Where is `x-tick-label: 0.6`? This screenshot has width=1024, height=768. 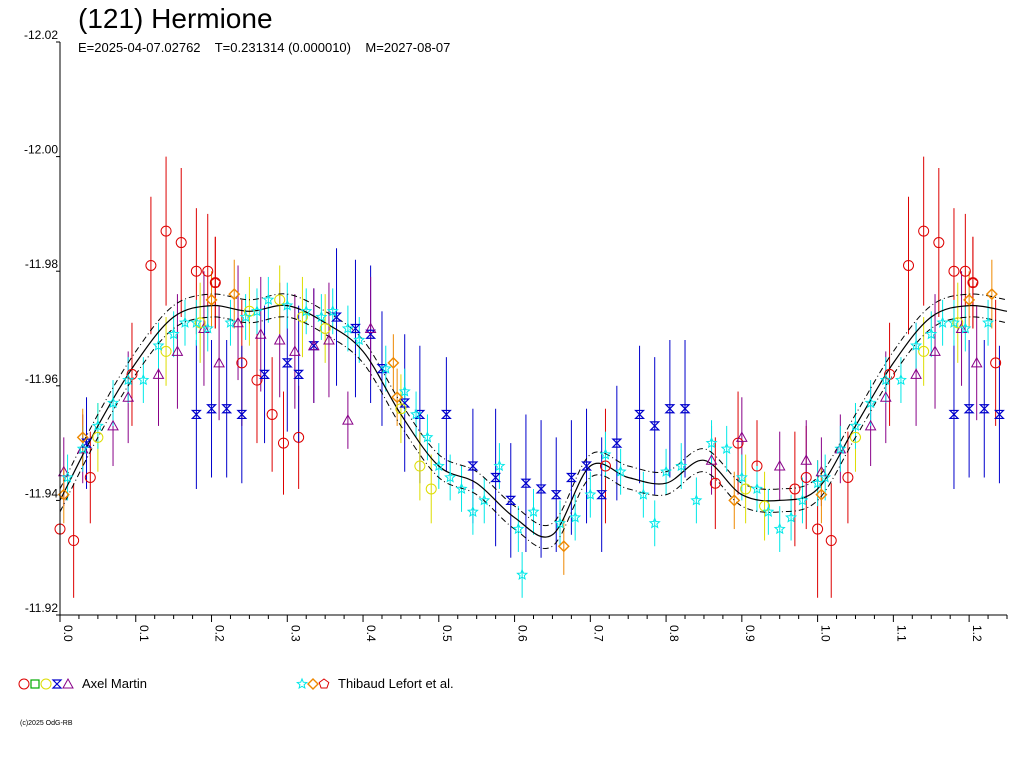
x-tick-label: 0.6 is located at coordinates (523, 633).